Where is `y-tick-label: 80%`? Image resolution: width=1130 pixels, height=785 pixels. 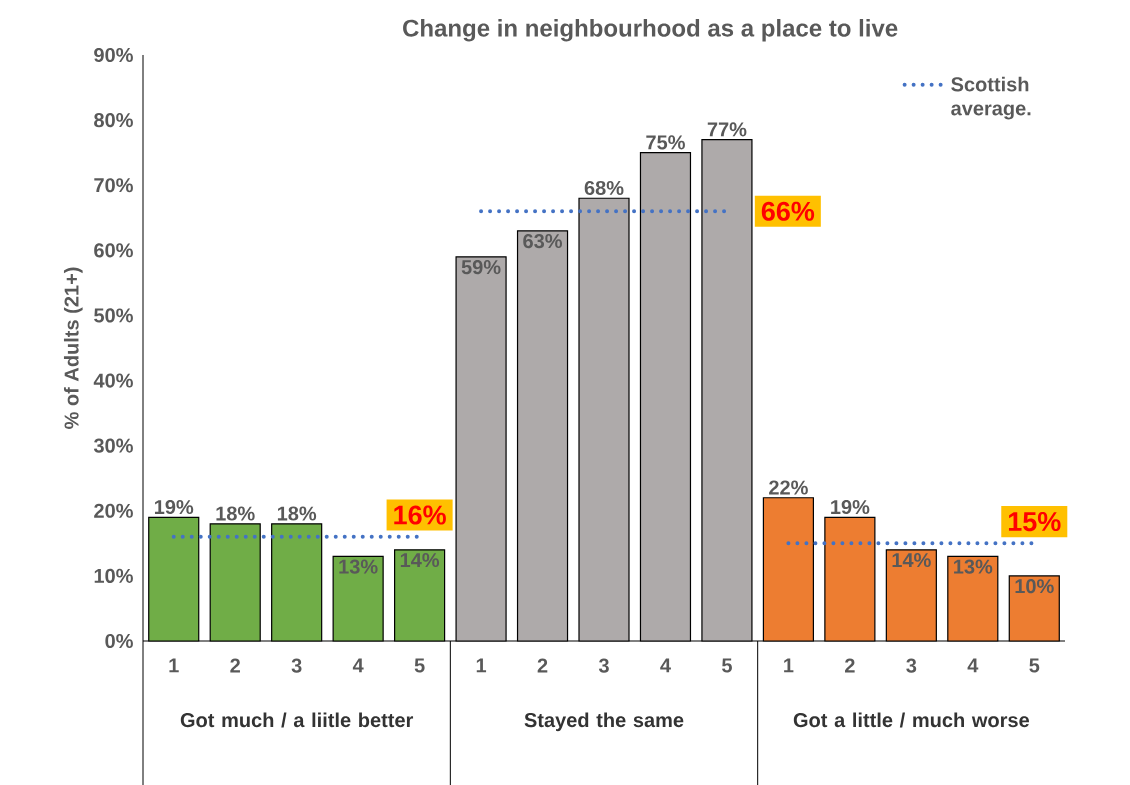
y-tick-label: 80% is located at coordinates (113, 120).